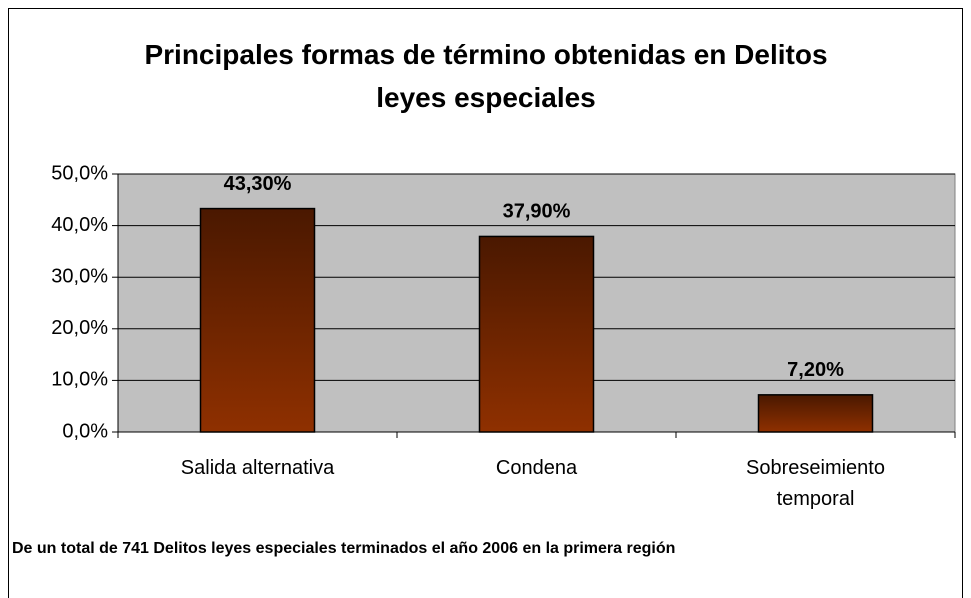 Image resolution: width=971 pixels, height=598 pixels. Describe the element at coordinates (85, 431) in the screenshot. I see `y-tick-label: 0,0%` at that location.